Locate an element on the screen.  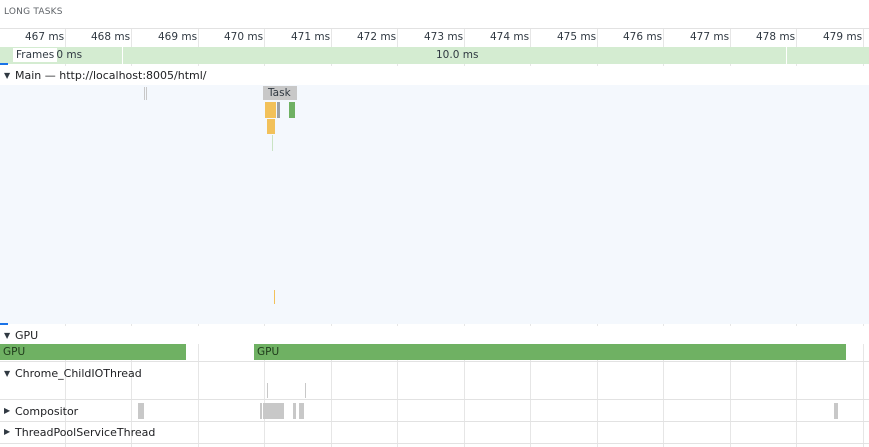
tick-label: 476 ms is located at coordinates (643, 37).